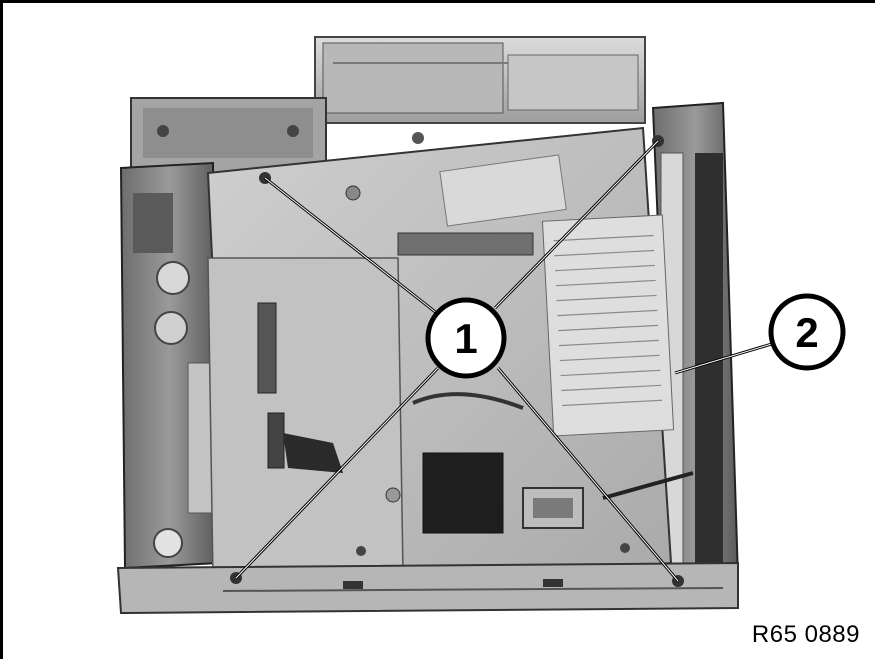  Describe the element at coordinates (228, 135) in the screenshot. I see `left-bracket` at that location.